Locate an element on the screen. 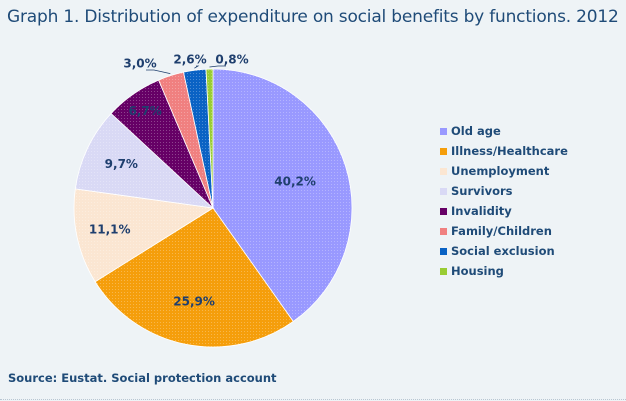 The width and height of the screenshot is (626, 401). legend-label: Family/Children is located at coordinates (501, 231).